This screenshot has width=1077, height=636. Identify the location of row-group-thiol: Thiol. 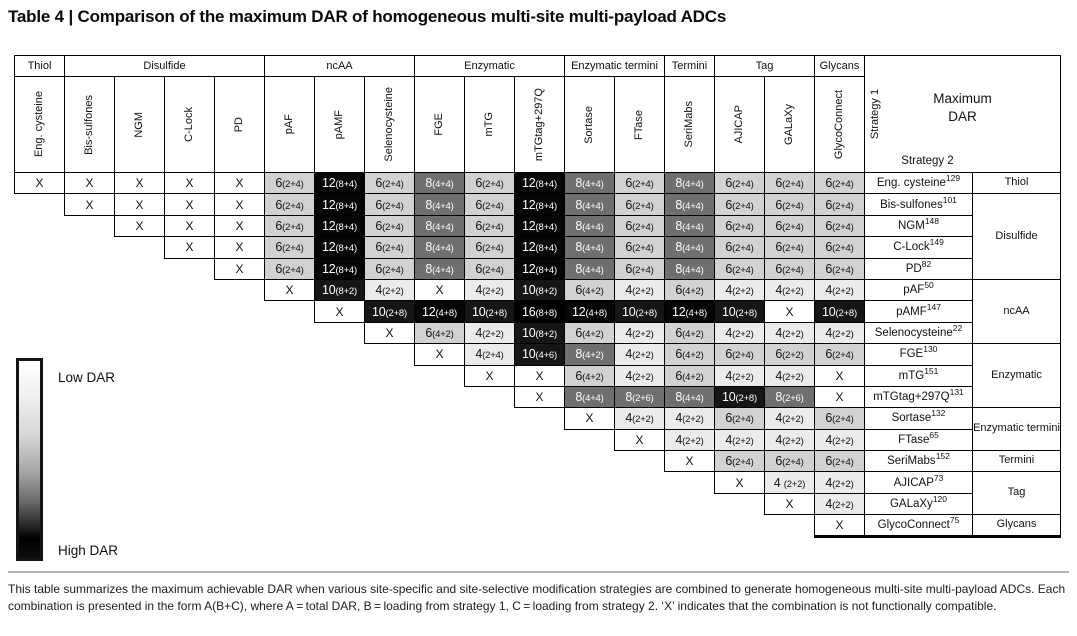
(1016, 183).